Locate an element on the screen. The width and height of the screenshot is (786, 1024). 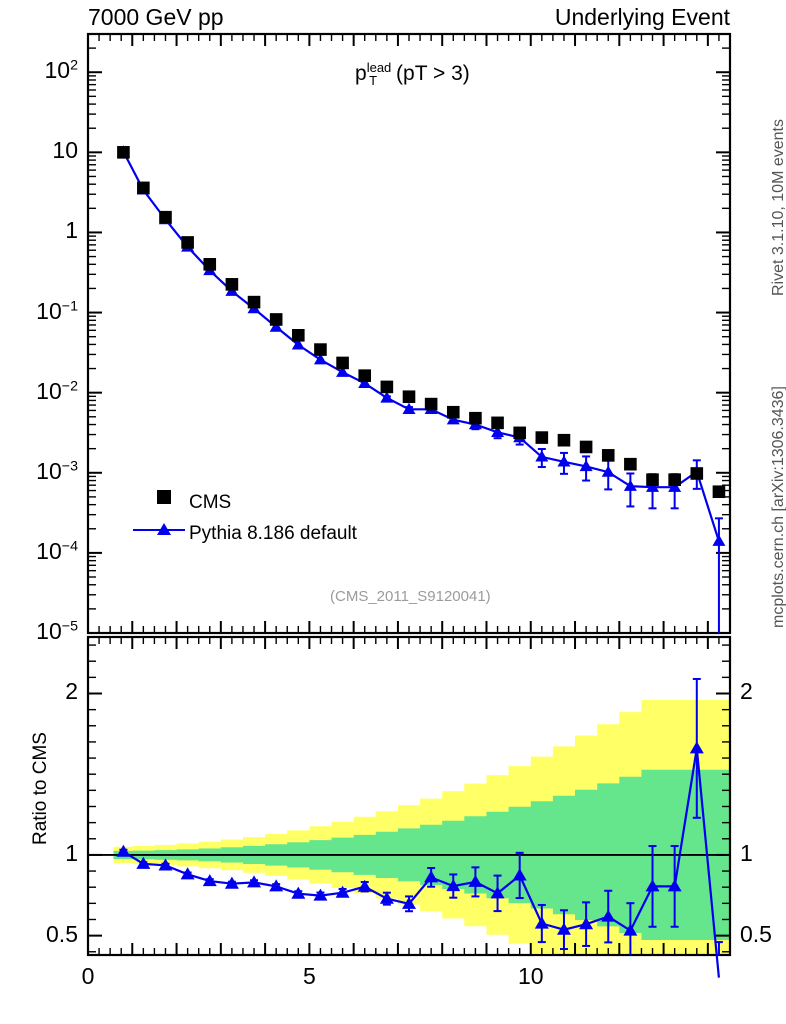
main-y-tick-label: 10⁻¹ is located at coordinates (57, 310).